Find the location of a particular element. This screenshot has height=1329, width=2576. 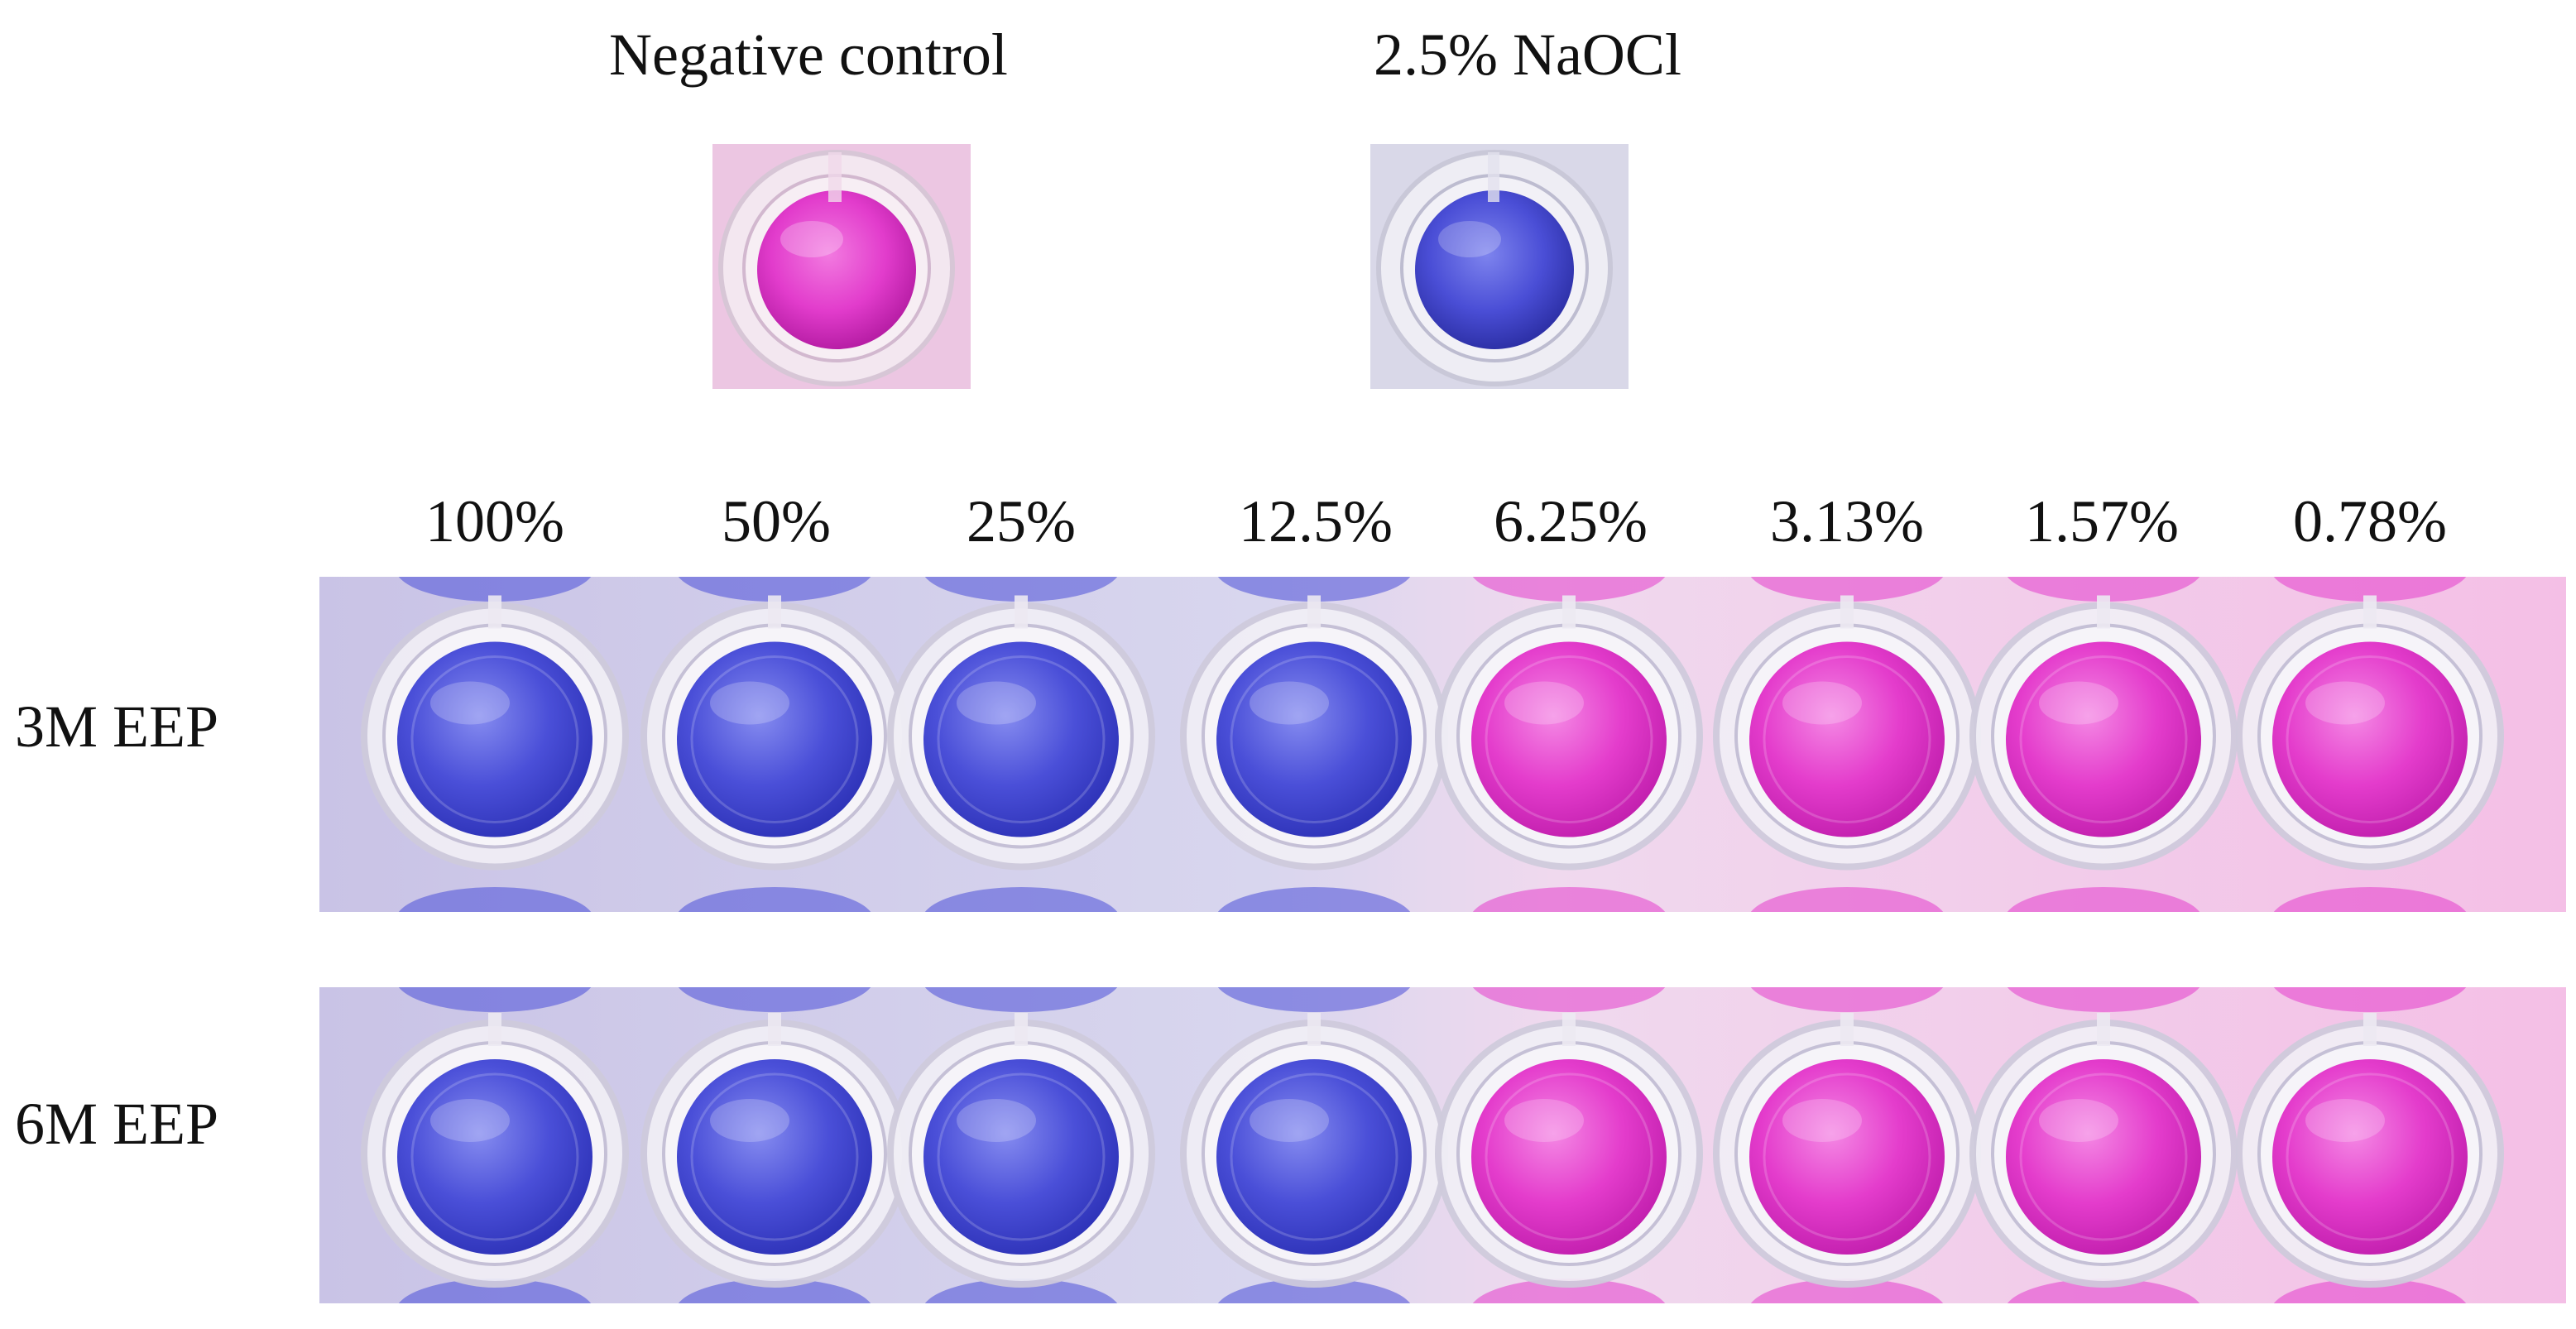

concentration-label: 25% is located at coordinates (1022, 521).